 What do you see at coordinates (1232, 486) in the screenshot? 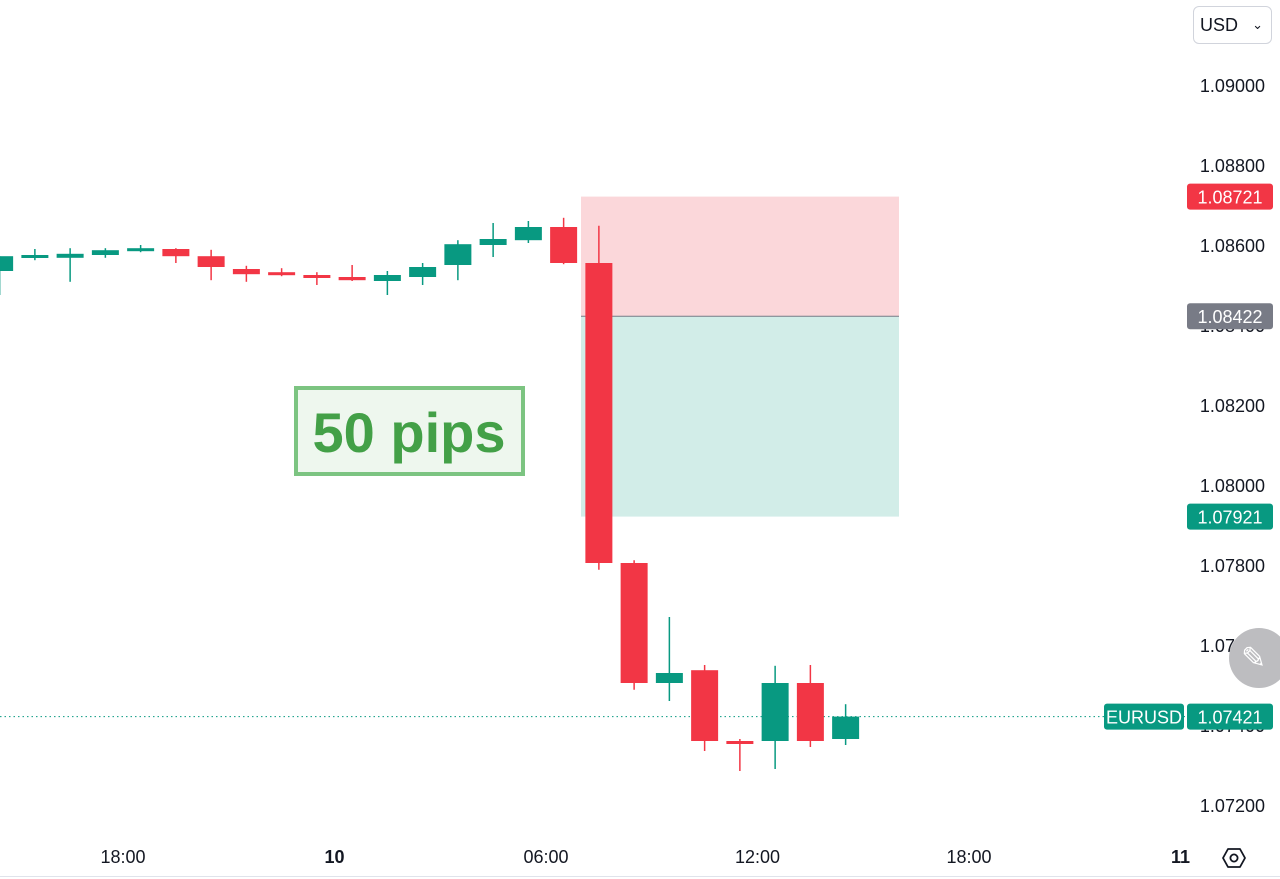
I see `price-tick-label: 1.08000` at bounding box center [1232, 486].